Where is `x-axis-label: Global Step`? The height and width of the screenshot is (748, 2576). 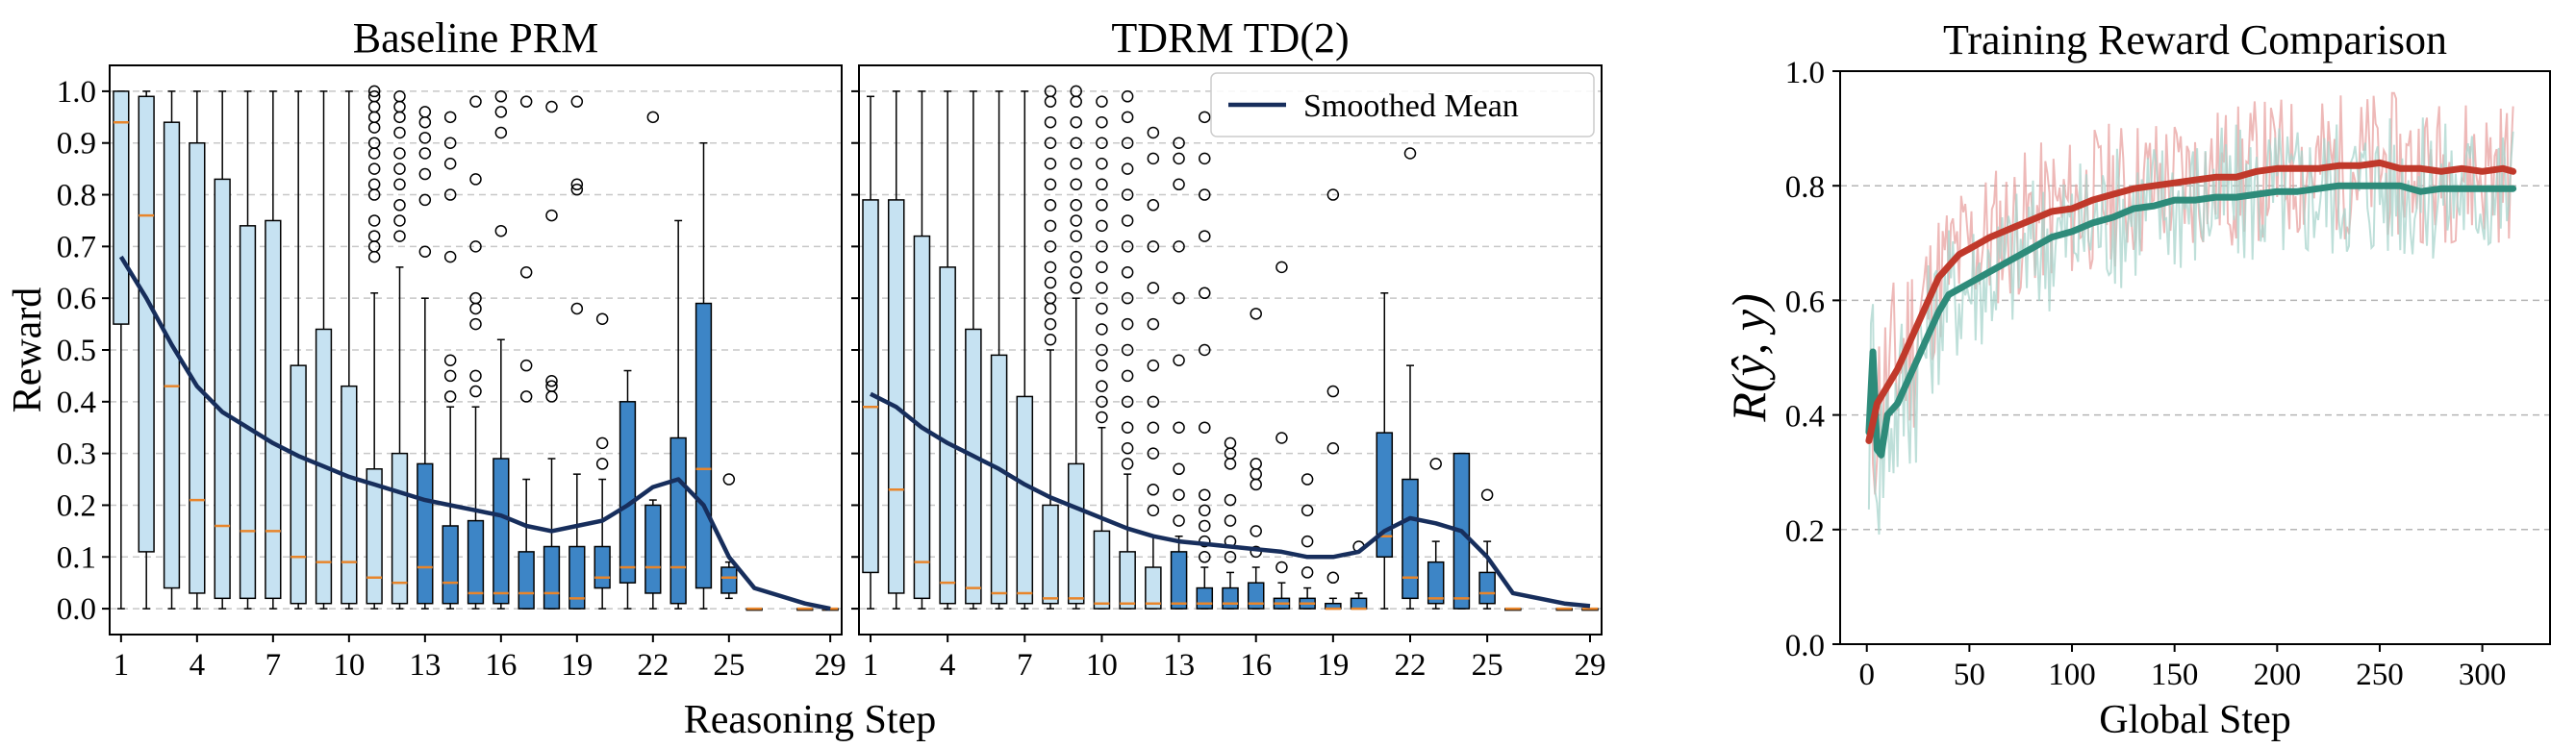 x-axis-label: Global Step is located at coordinates (2194, 720).